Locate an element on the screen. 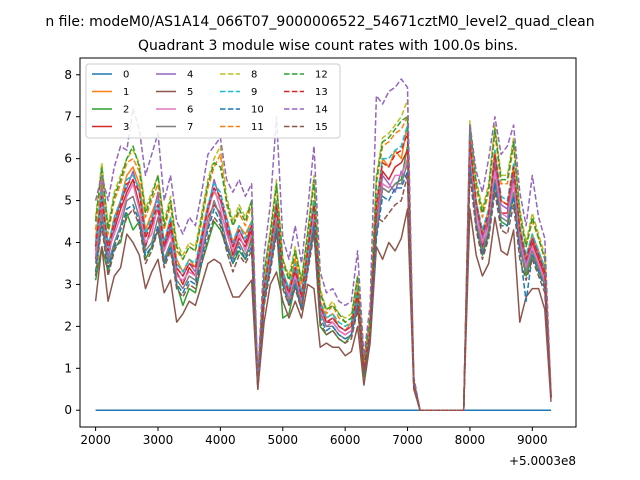 This screenshot has height=480, width=640. x-axis: 2000 3000 4000 5000 6000 7000 8000 9000 is located at coordinates (314, 437).